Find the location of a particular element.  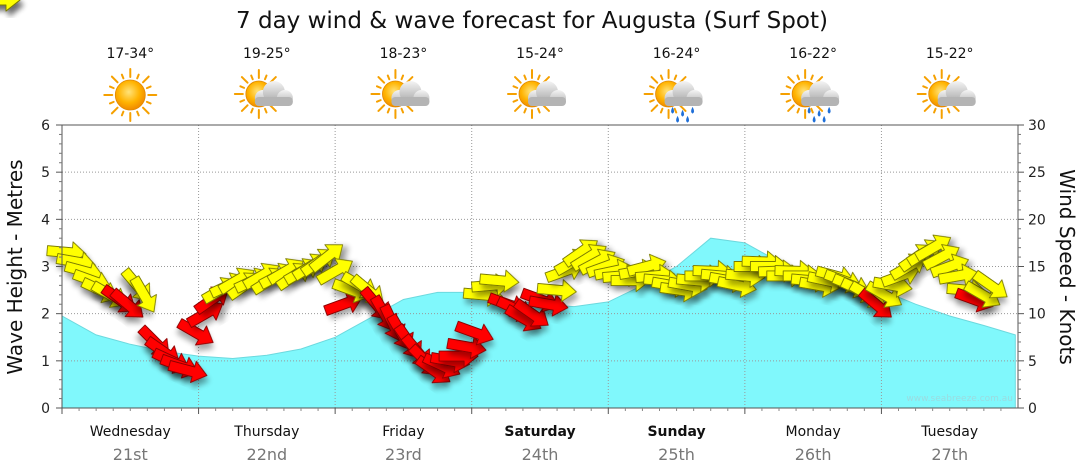

day-date-label: 26th is located at coordinates (813, 454).